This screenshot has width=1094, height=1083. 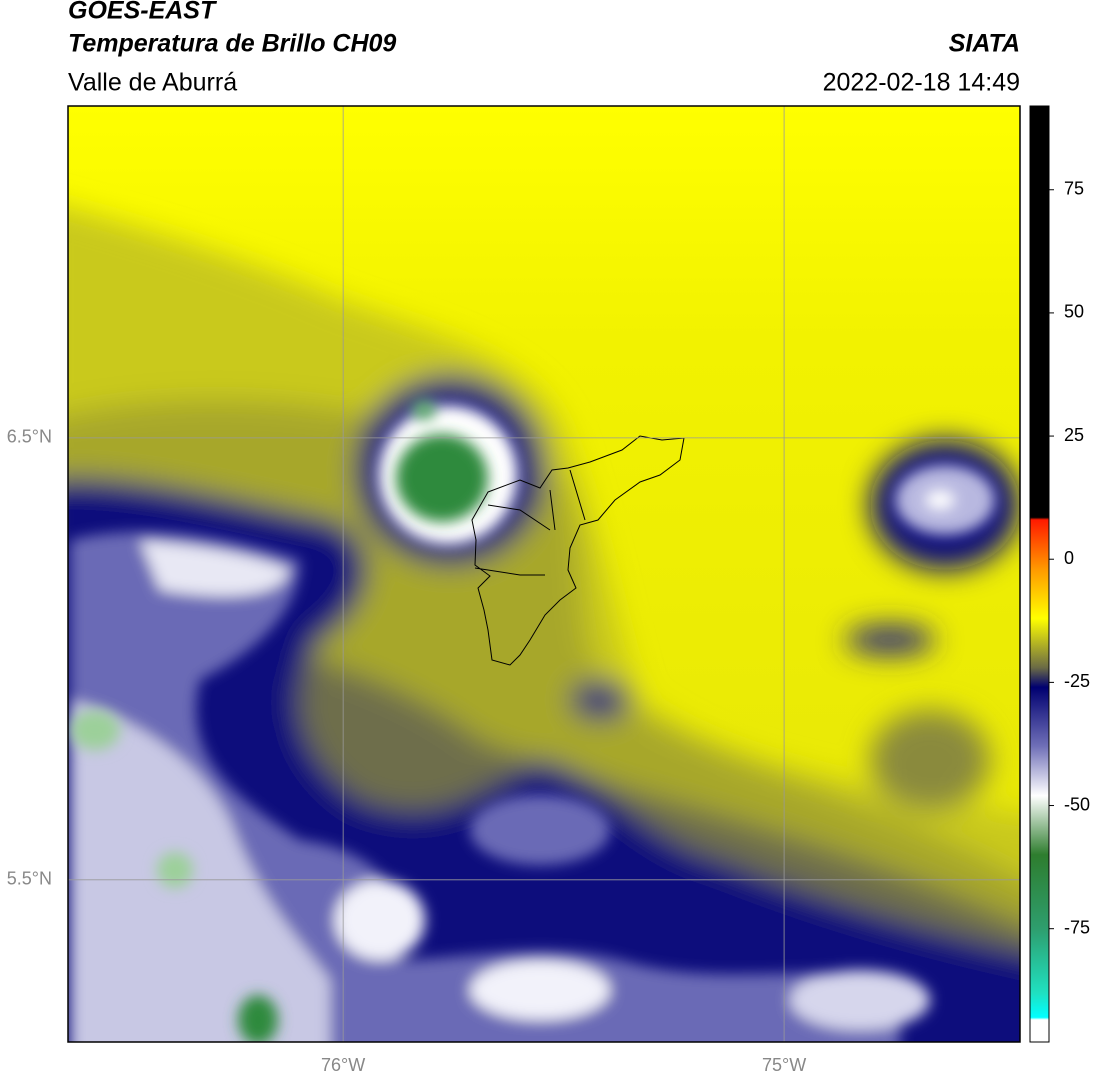 What do you see at coordinates (1077, 681) in the screenshot?
I see `colorbar-tick-label: -25` at bounding box center [1077, 681].